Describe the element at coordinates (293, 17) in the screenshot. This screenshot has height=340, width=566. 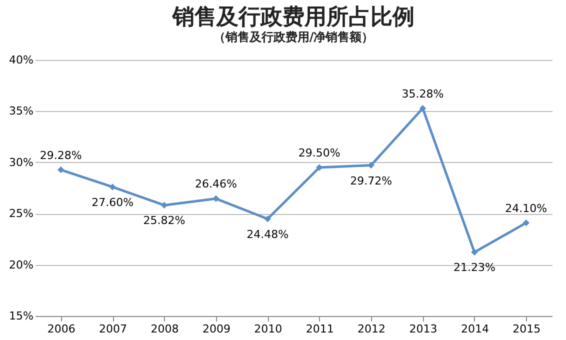
I see `chart-title: 销售及行政费用所占比例` at that location.